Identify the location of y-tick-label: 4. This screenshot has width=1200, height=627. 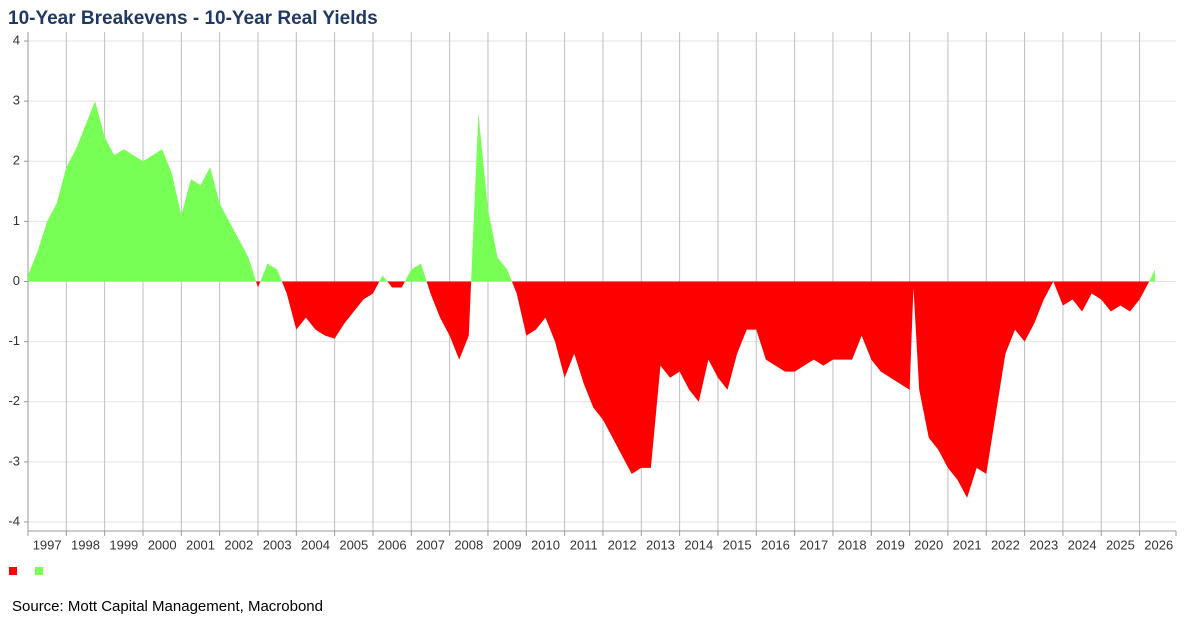
(16, 39).